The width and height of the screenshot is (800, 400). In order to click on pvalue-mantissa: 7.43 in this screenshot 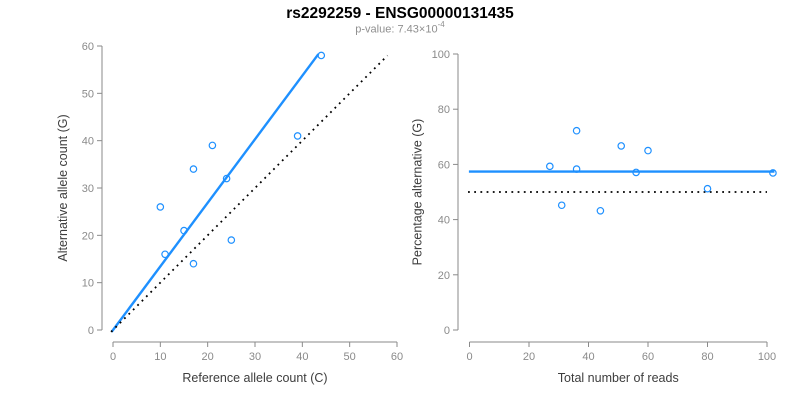, I will do `click(408, 29)`.